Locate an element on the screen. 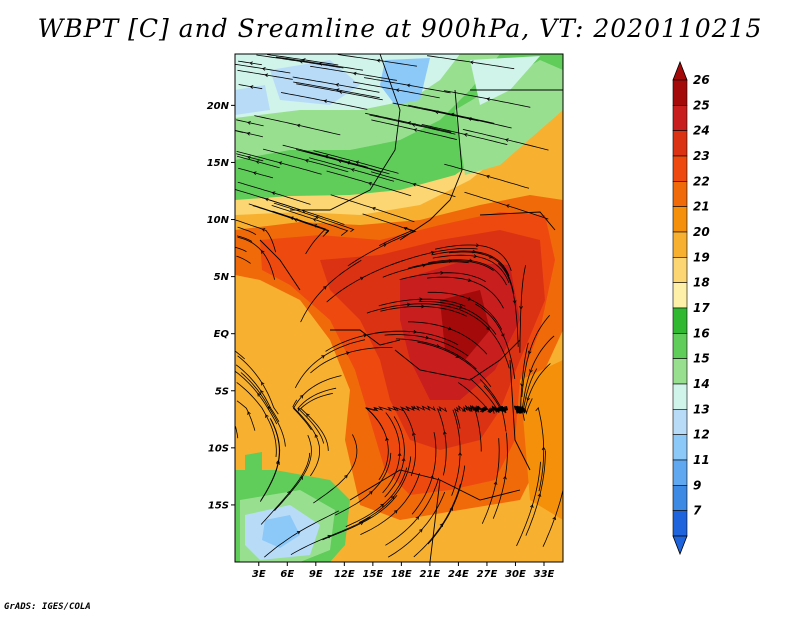  lon-tick-label: 30E is located at coordinates (515, 574).